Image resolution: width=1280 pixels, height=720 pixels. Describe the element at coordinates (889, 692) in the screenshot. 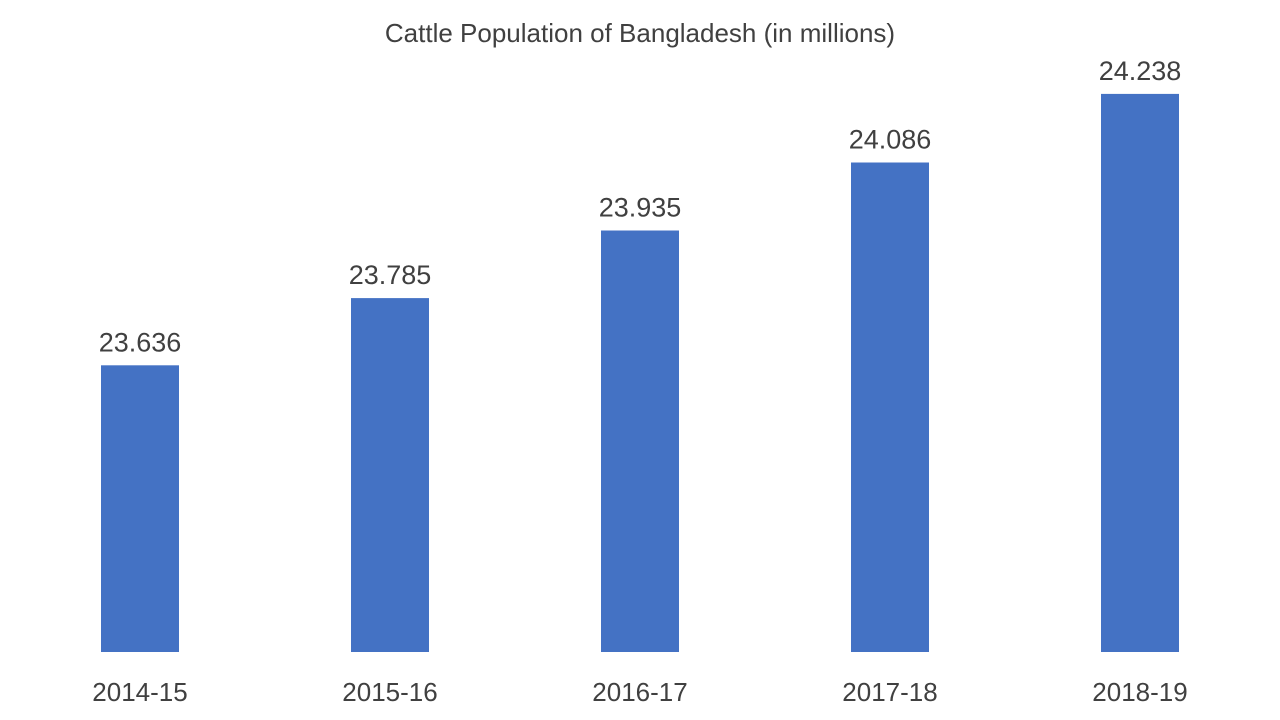

I see `x-tick-label-2017-18: 2017-18` at that location.